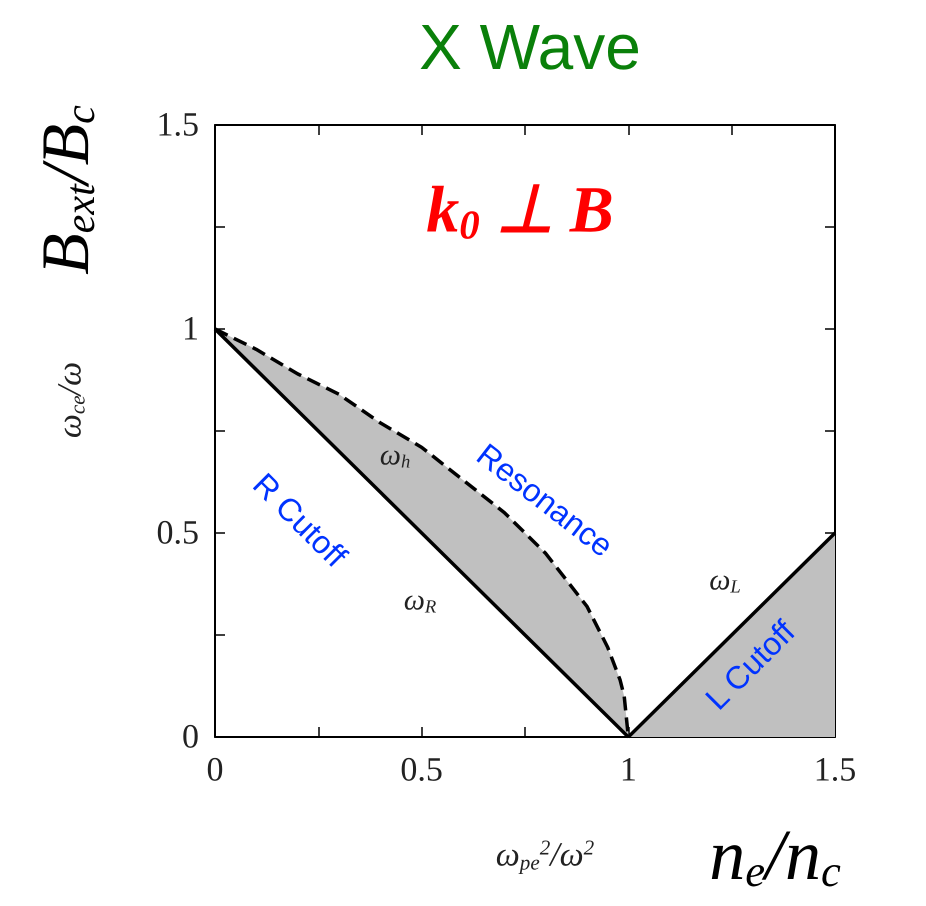 This screenshot has width=926, height=906. Describe the element at coordinates (530, 47) in the screenshot. I see `chart-title: X Wave` at that location.